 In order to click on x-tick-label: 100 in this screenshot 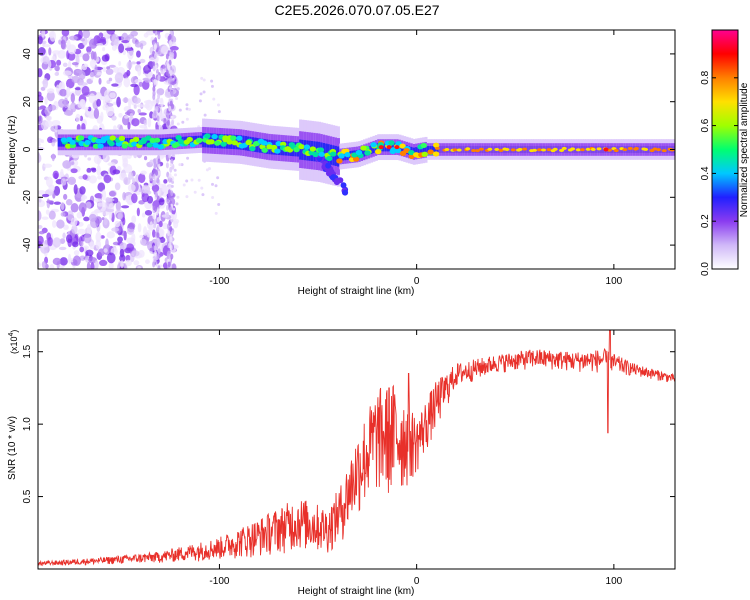, I will do `click(614, 281)`.